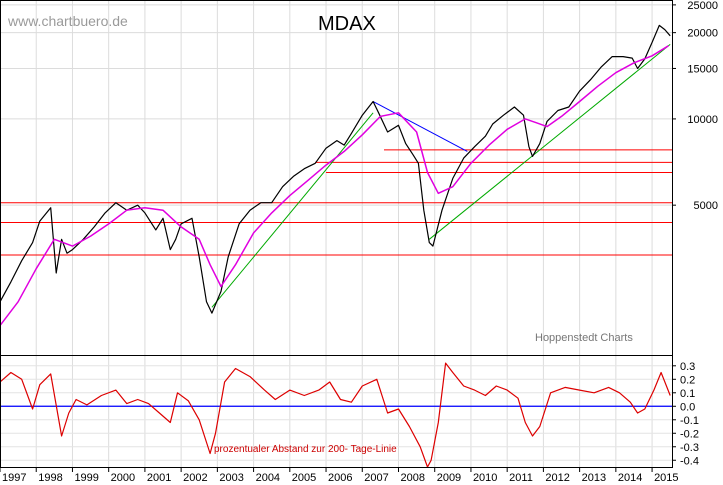 This screenshot has height=485, width=723. What do you see at coordinates (687, 367) in the screenshot?
I see `y-tick-label: 0.3` at bounding box center [687, 367].